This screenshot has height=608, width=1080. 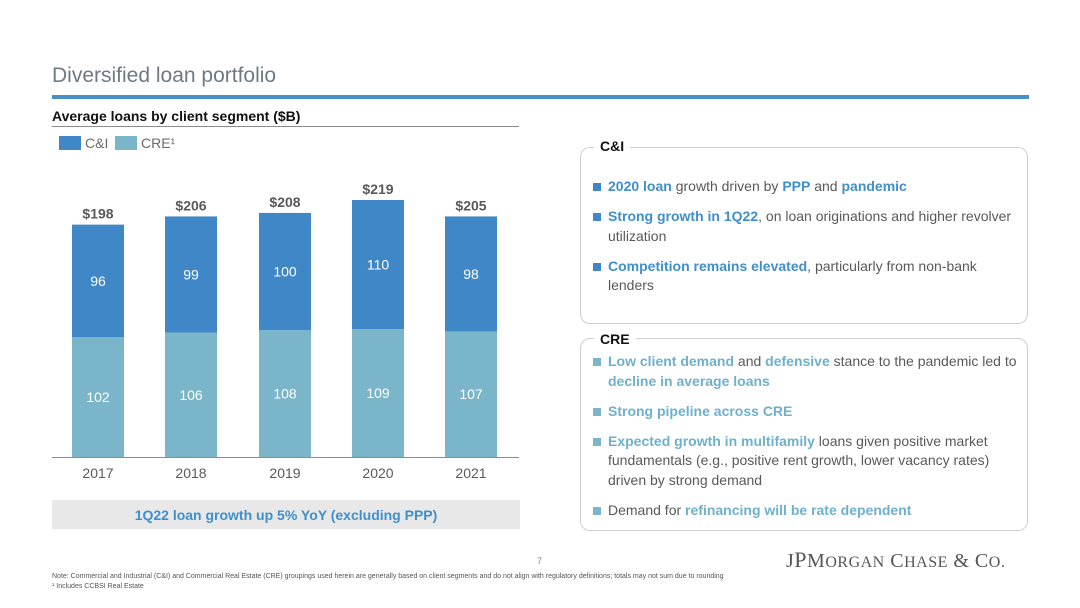 What do you see at coordinates (470, 205) in the screenshot?
I see `total-label-2021: $205` at bounding box center [470, 205].